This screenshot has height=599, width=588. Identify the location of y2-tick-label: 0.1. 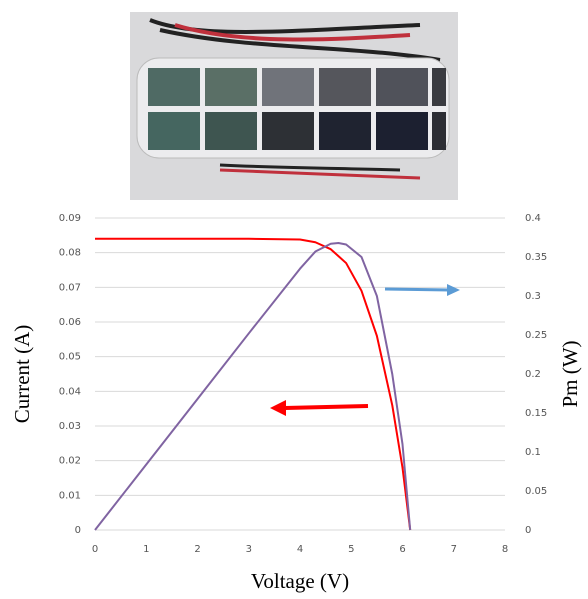
(533, 452).